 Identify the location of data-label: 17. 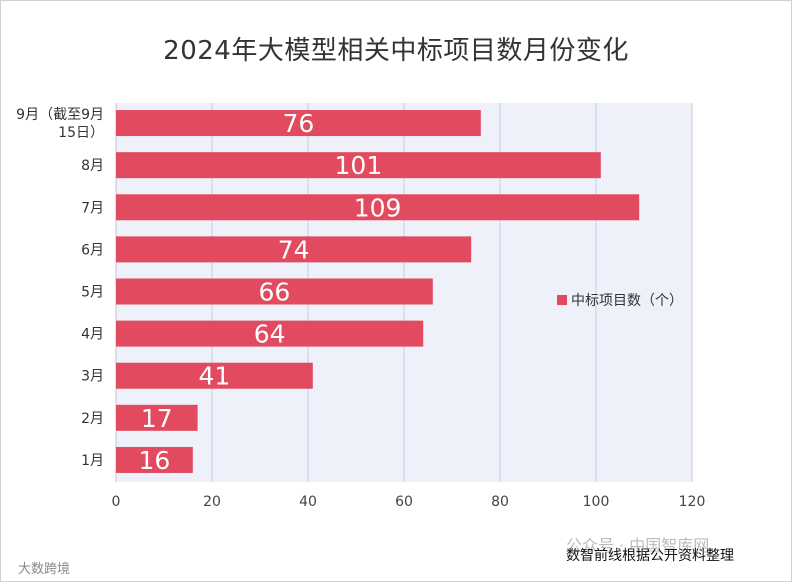
(157, 418).